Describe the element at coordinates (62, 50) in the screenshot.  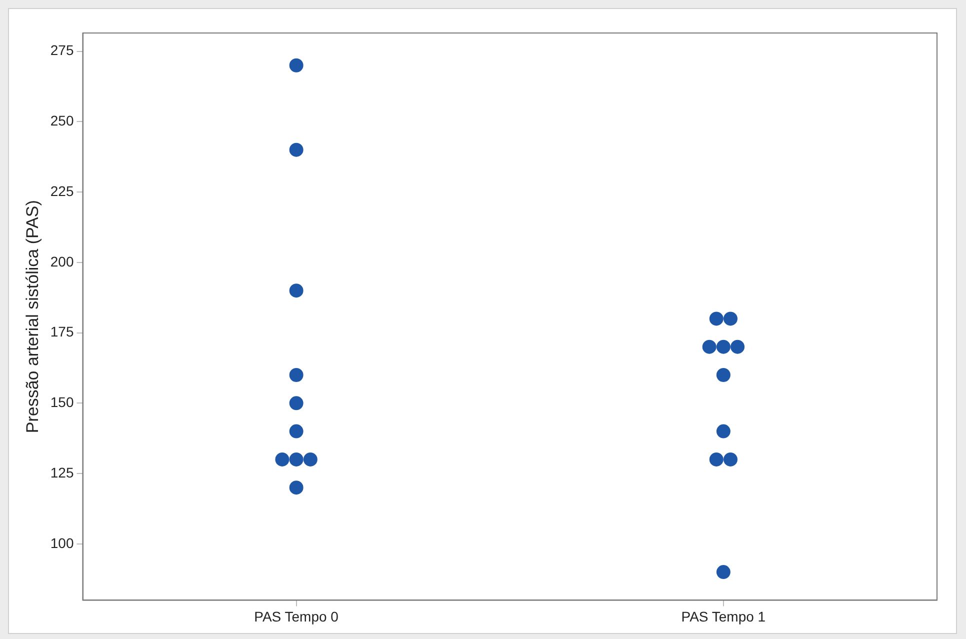
I see `y-tick-label: 275` at that location.